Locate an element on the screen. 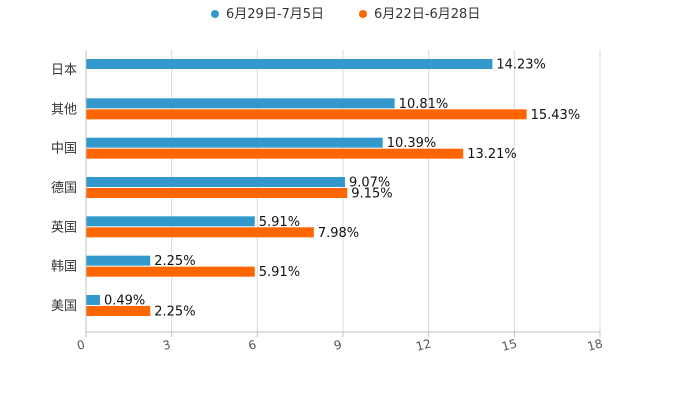  category-label: 日本 is located at coordinates (64, 70).